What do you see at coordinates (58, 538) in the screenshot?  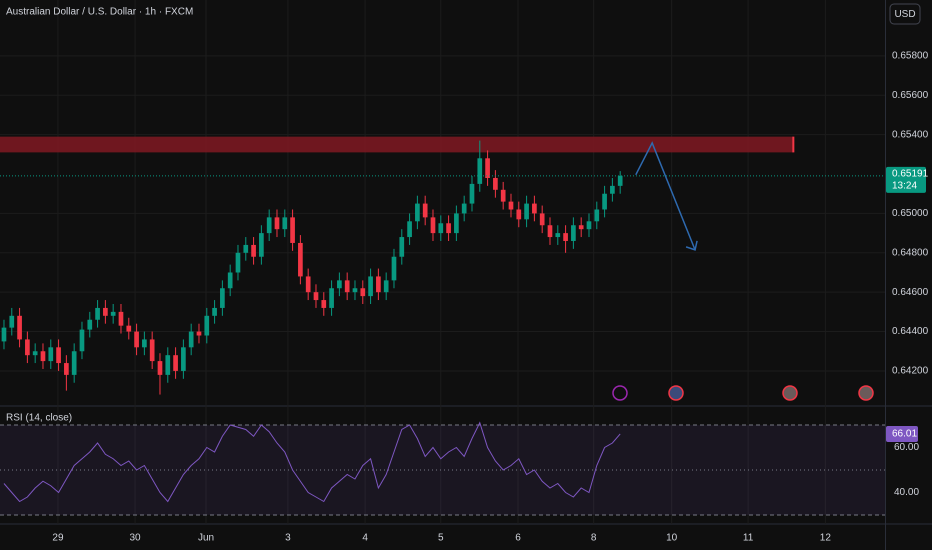 I see `x-tick-label: 29` at bounding box center [58, 538].